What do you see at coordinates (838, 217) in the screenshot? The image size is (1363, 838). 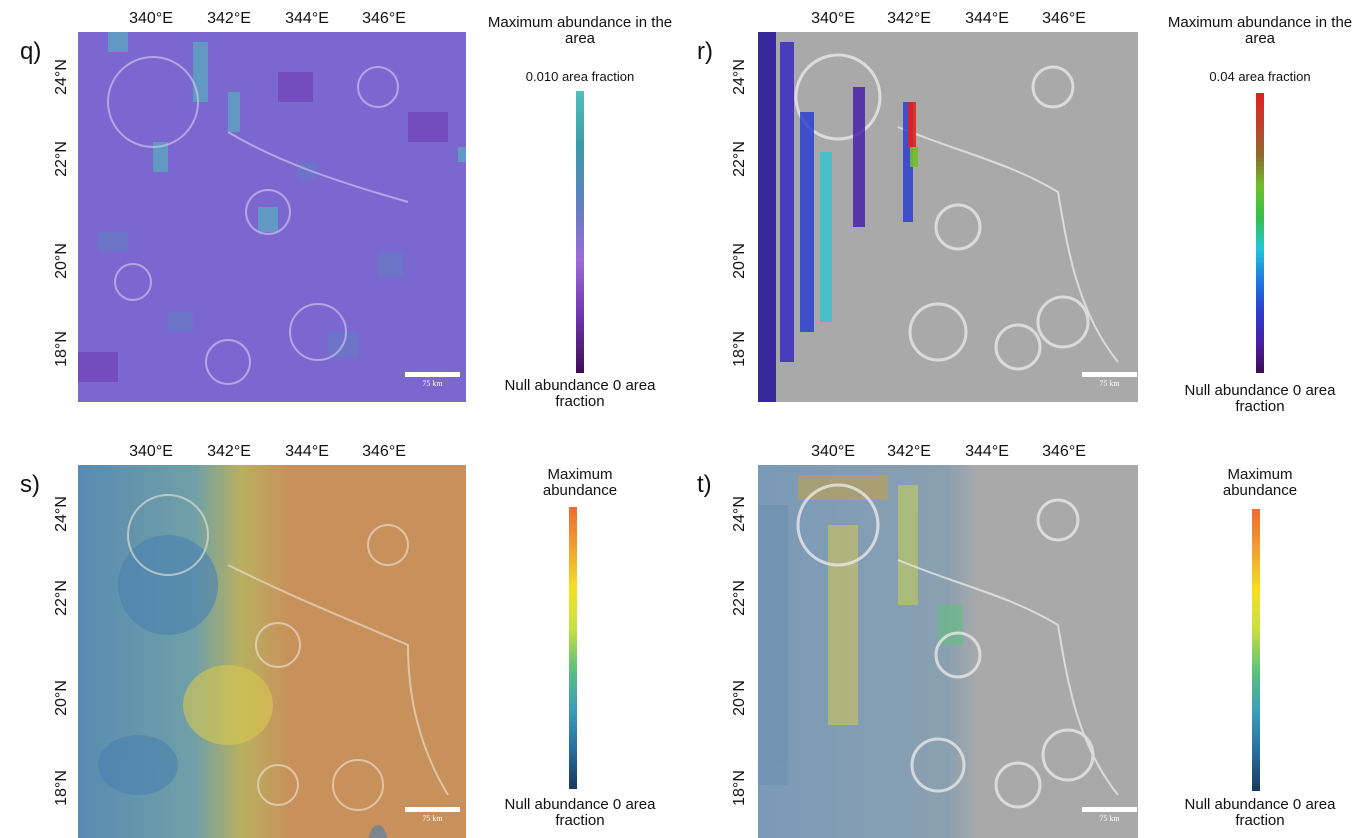 I see `abundance-stripes` at bounding box center [838, 217].